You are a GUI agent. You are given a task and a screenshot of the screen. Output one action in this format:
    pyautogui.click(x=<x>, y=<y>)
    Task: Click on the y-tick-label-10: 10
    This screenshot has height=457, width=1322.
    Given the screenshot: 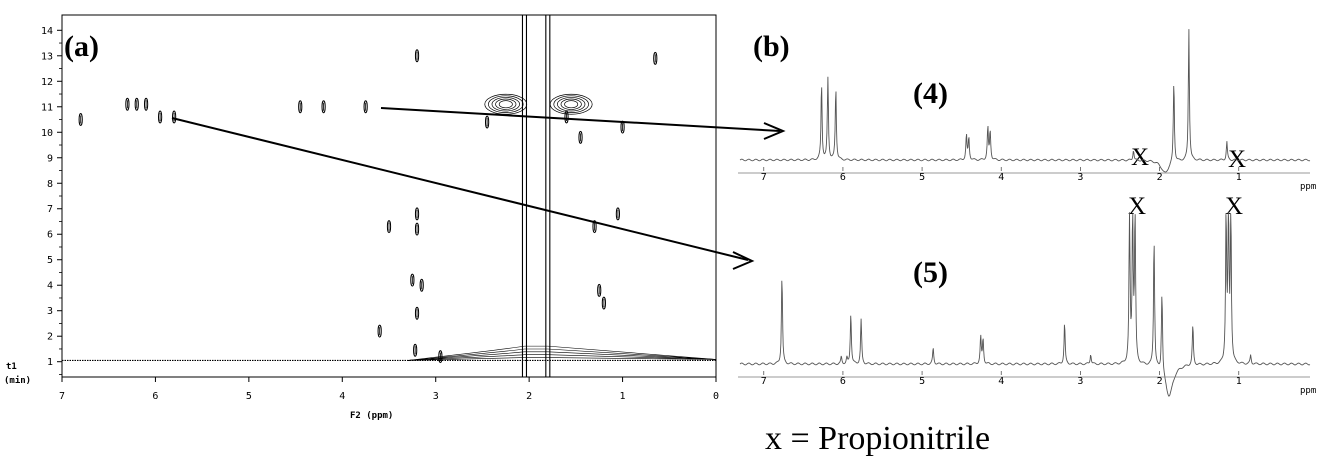 What is the action you would take?
    pyautogui.click(x=47, y=133)
    